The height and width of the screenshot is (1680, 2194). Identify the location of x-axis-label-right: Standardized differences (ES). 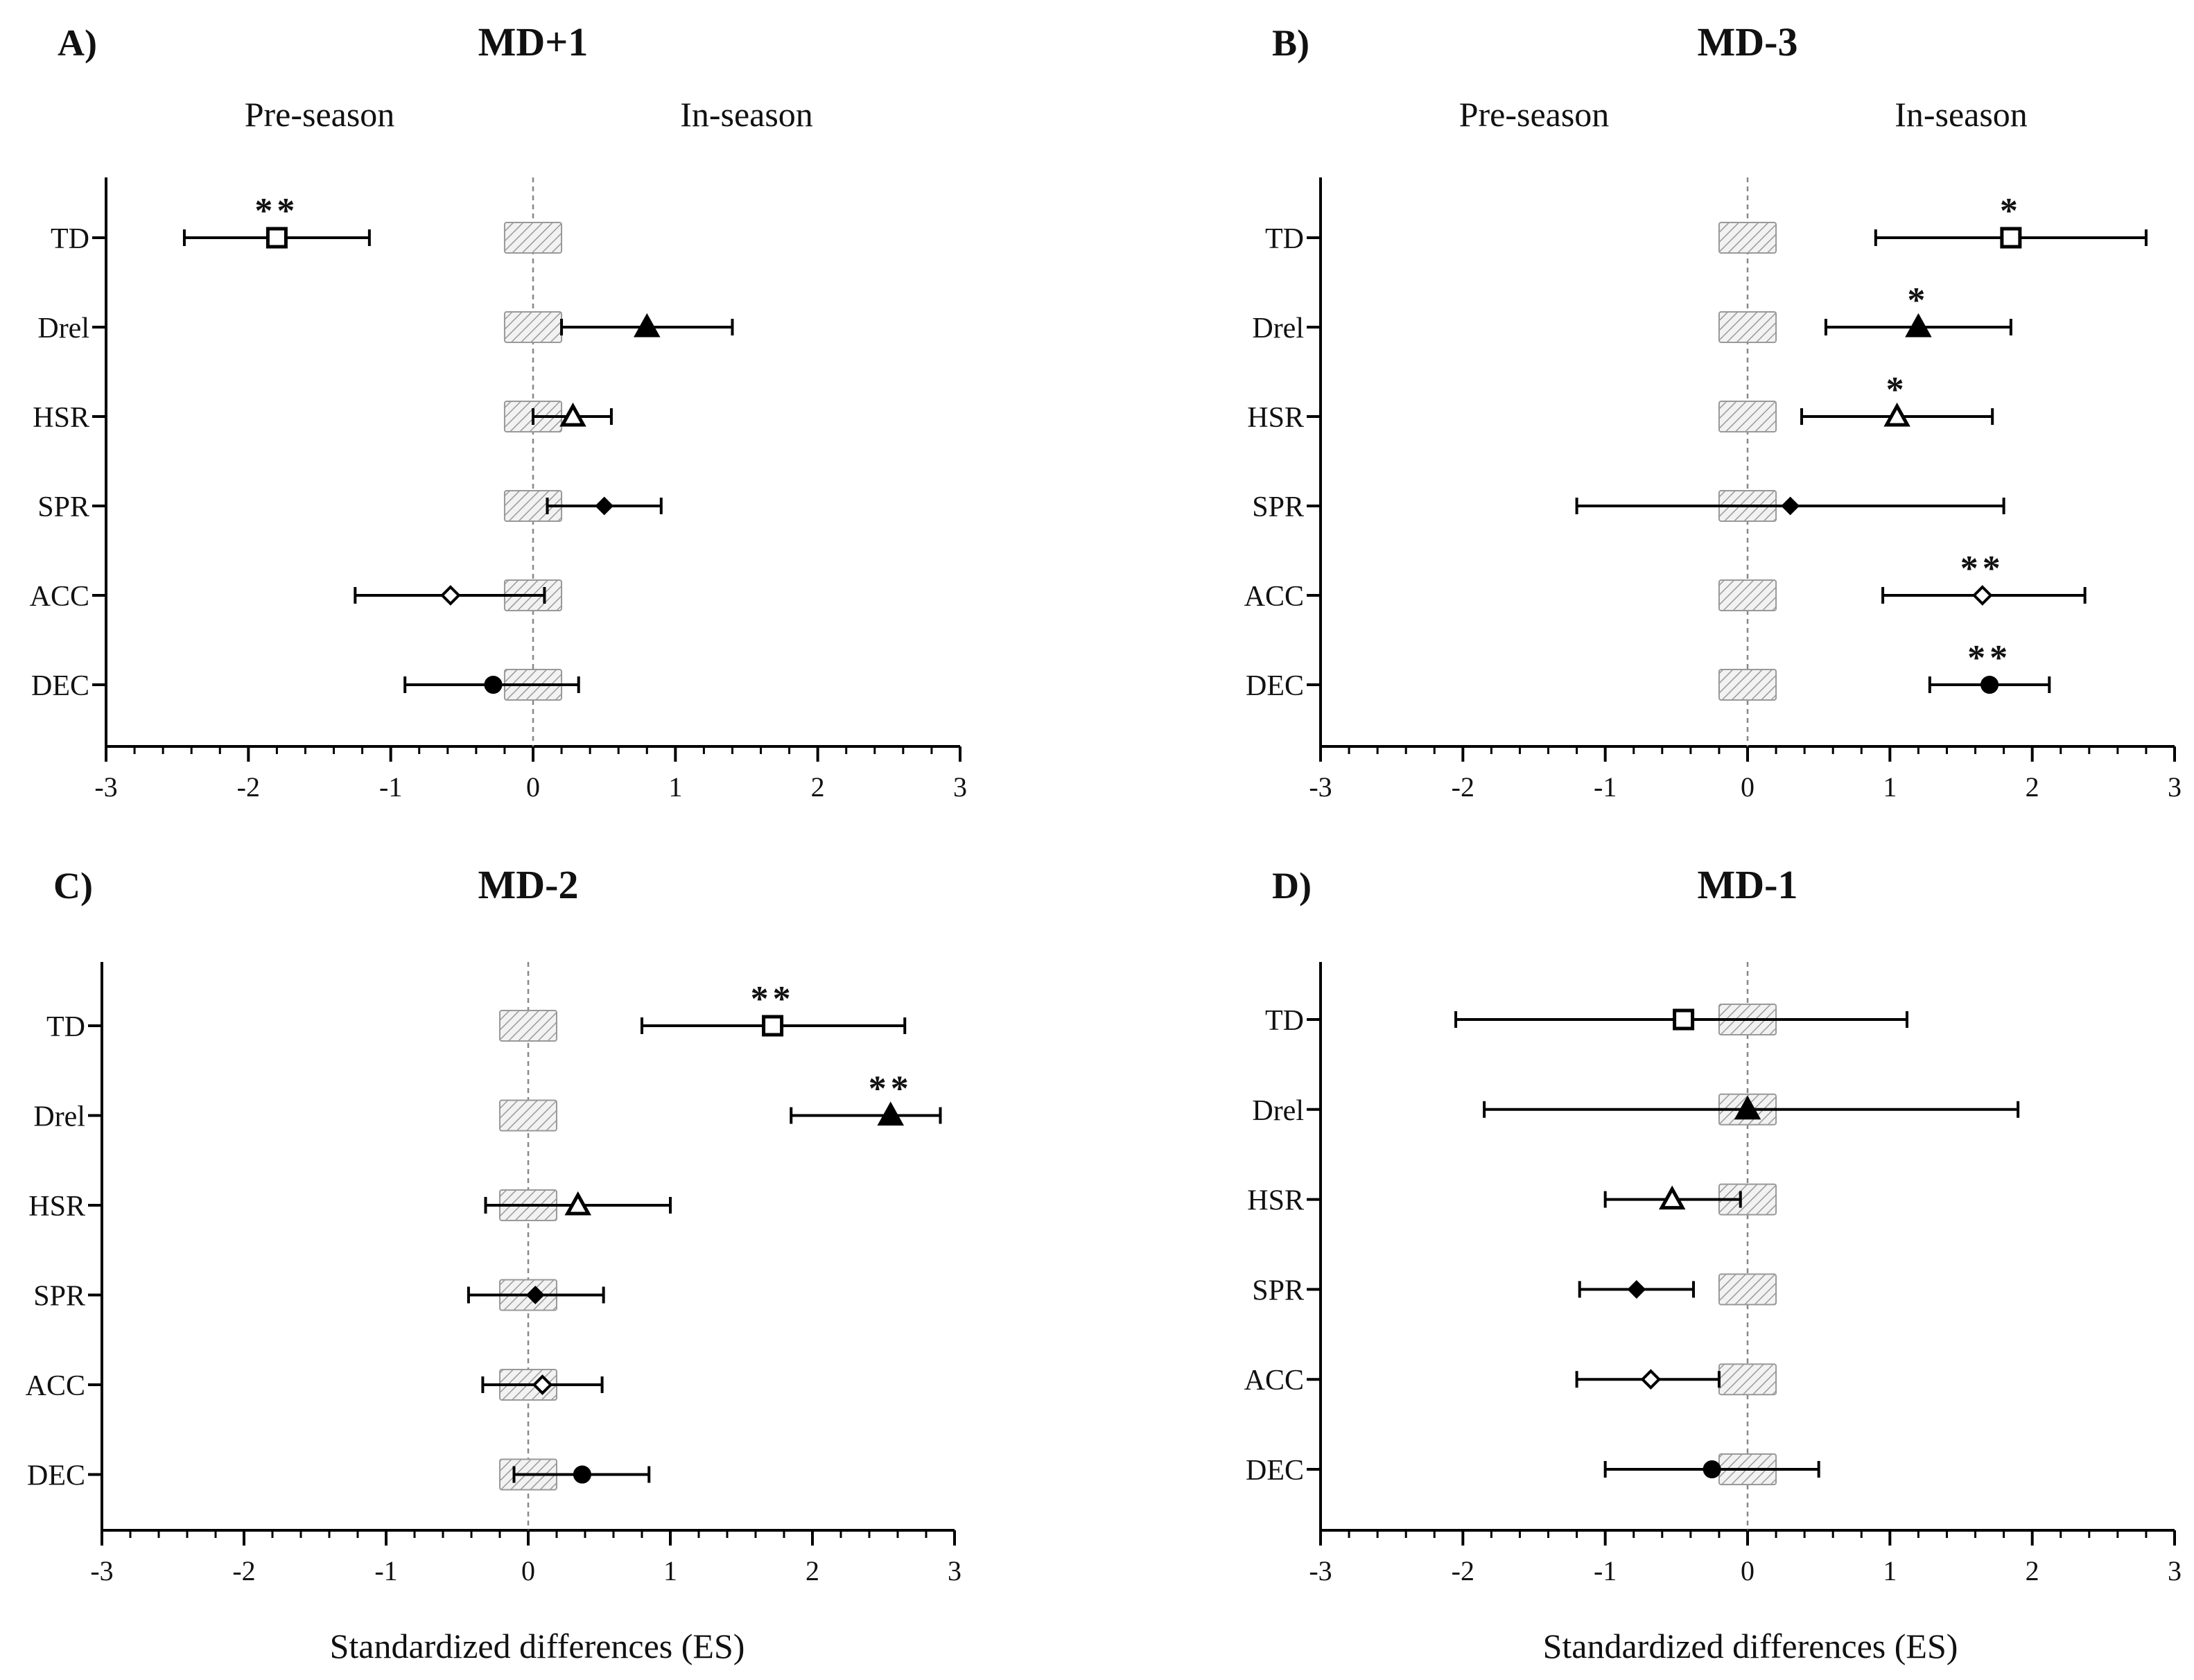
(1750, 1646).